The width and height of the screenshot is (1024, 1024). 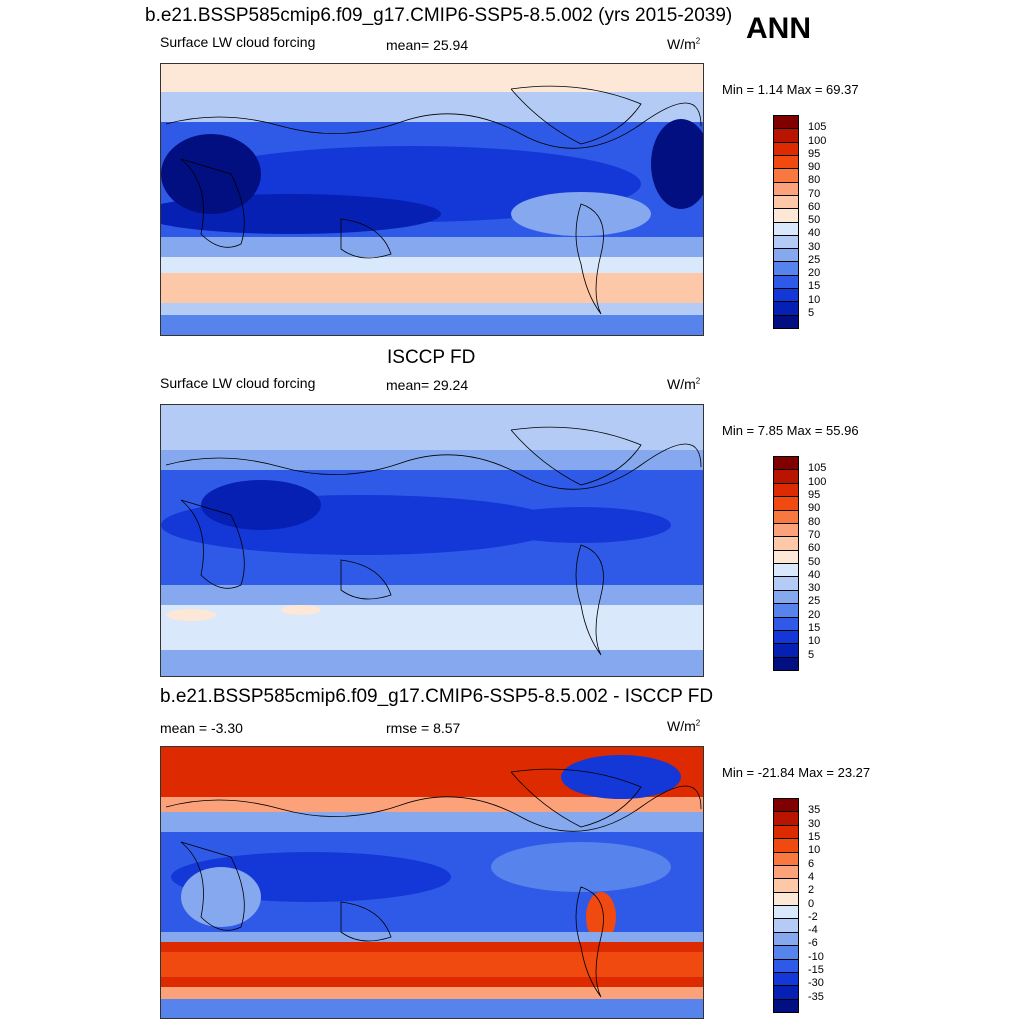 What do you see at coordinates (684, 44) in the screenshot?
I see `panel1-units: W/m2` at bounding box center [684, 44].